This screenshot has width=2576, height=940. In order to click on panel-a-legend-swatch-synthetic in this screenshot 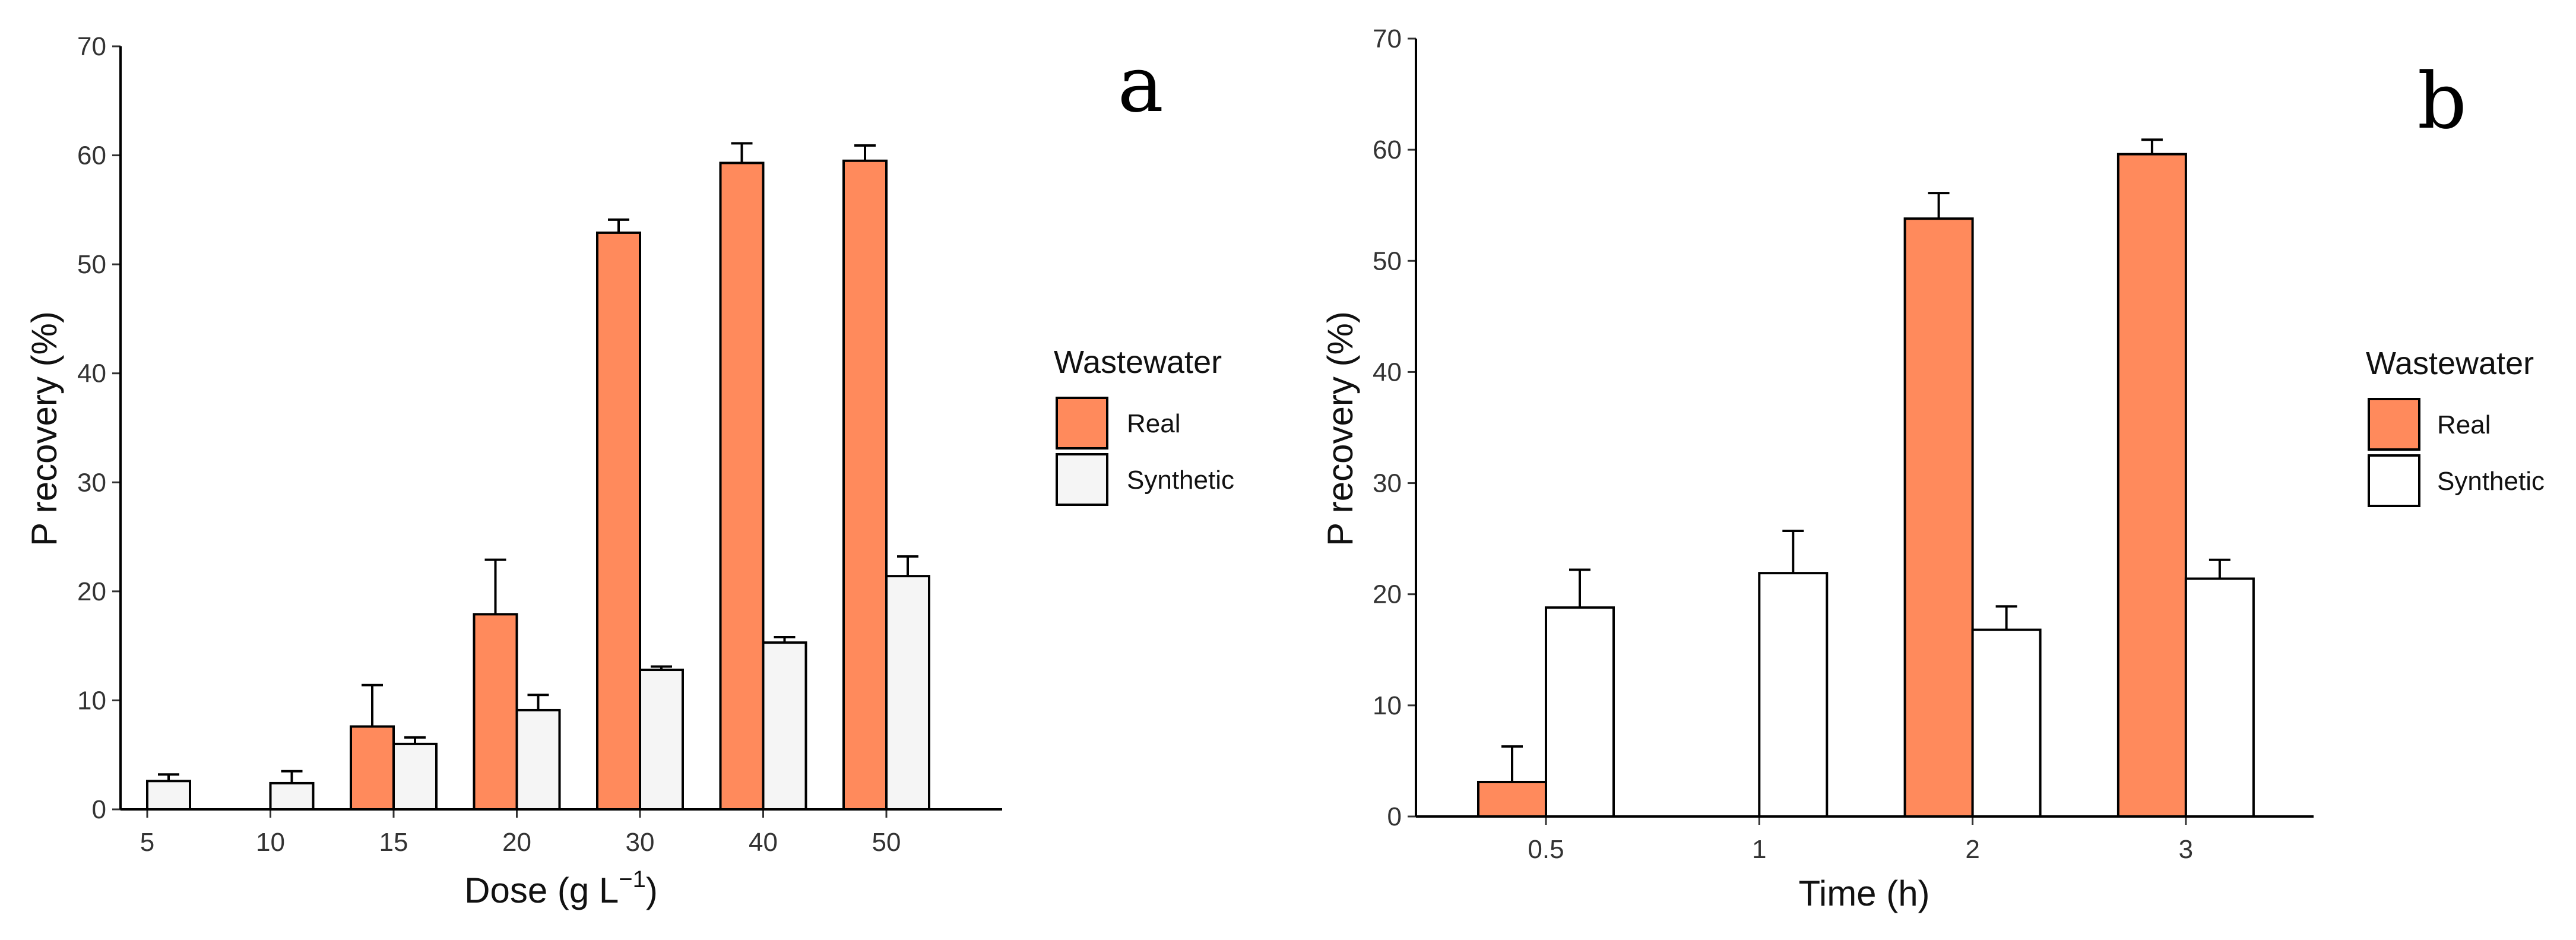, I will do `click(1082, 479)`.